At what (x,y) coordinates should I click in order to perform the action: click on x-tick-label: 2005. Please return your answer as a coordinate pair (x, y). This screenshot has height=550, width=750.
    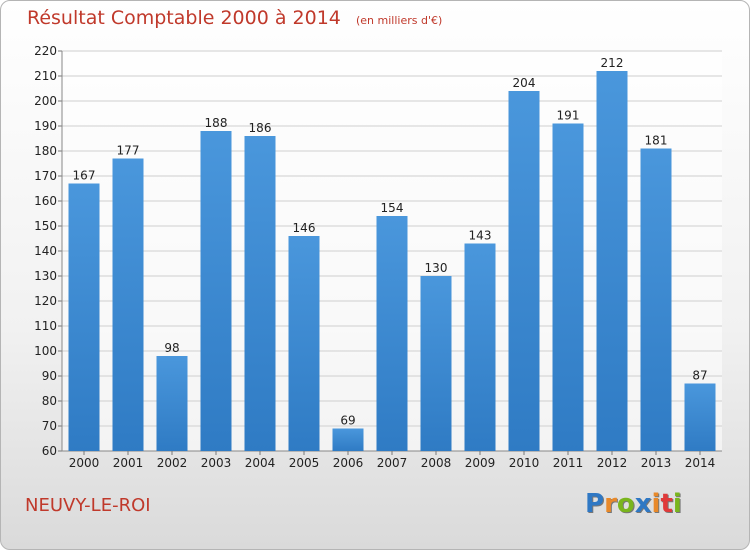
    Looking at the image, I should click on (304, 463).